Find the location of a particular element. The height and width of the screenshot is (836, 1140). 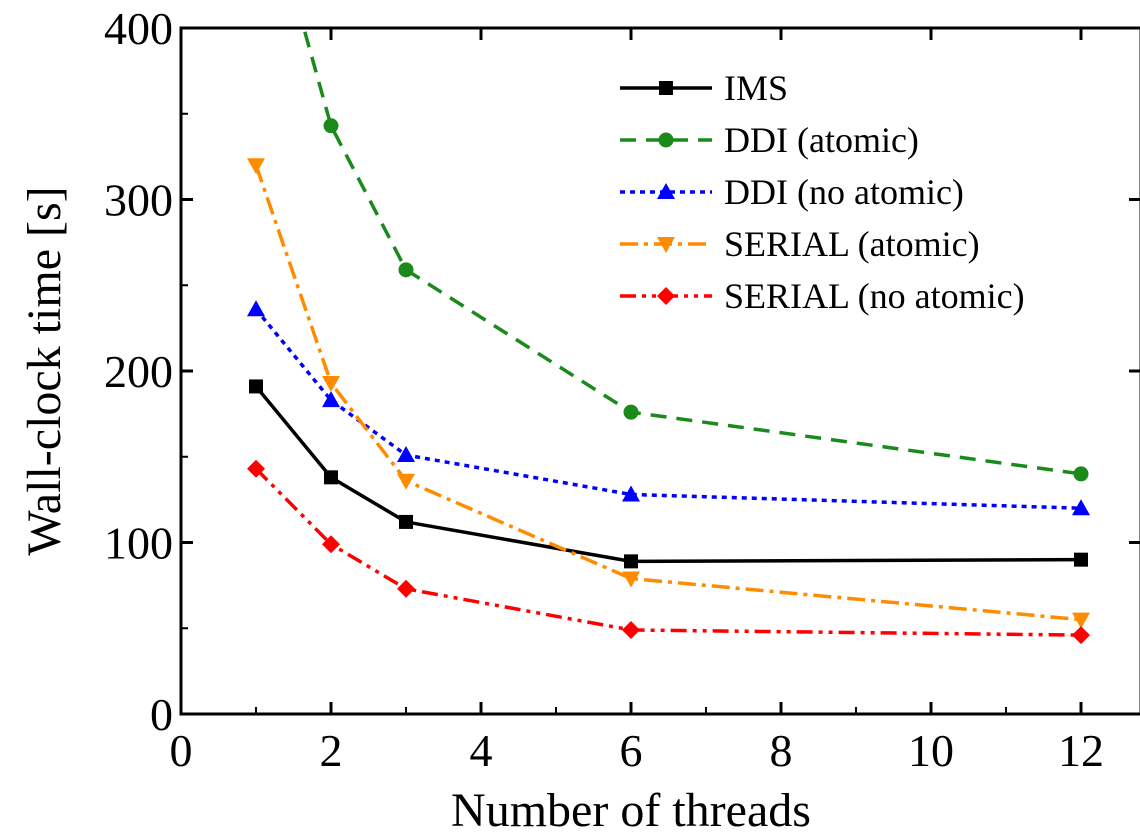

legend-marker-ims is located at coordinates (666, 88).